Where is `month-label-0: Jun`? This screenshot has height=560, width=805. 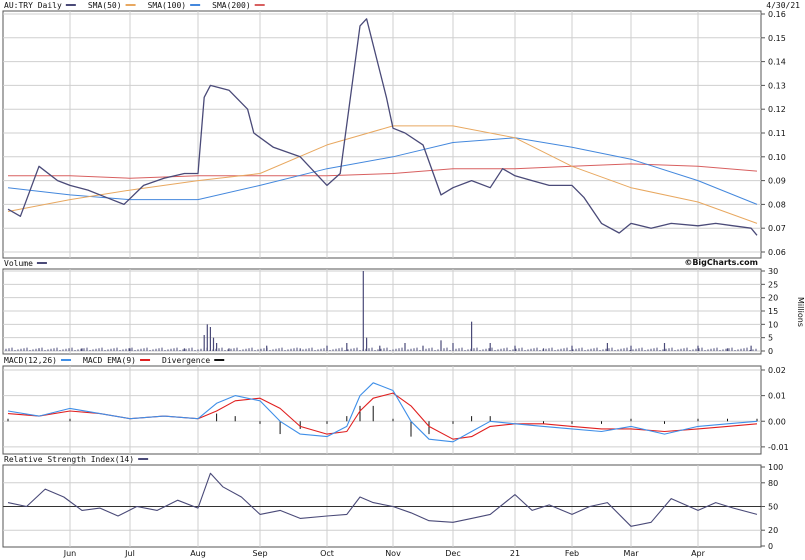 month-label-0: Jun is located at coordinates (70, 553).